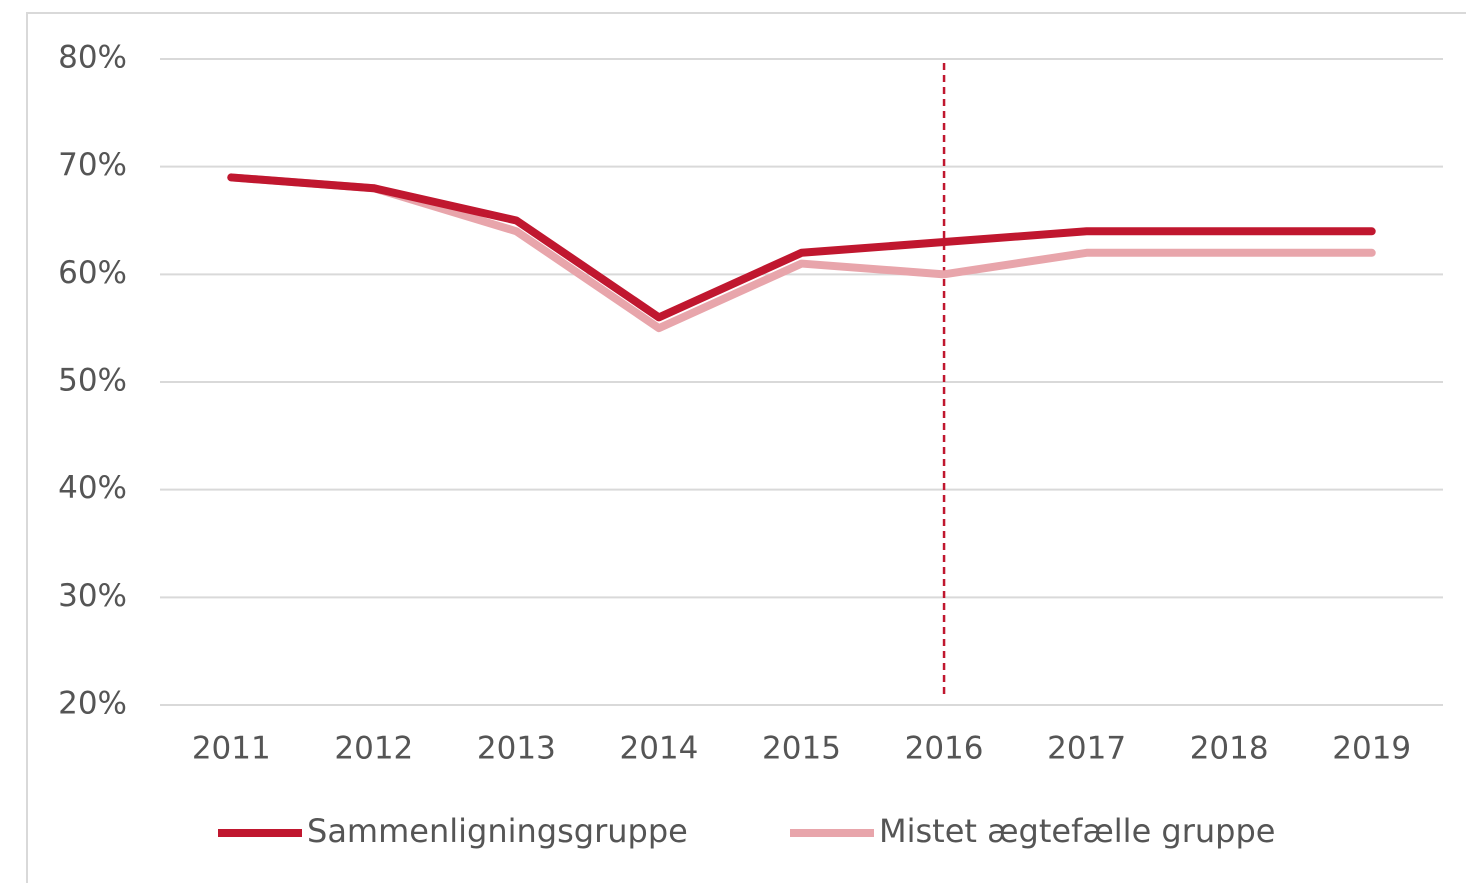 The width and height of the screenshot is (1466, 883). Describe the element at coordinates (944, 749) in the screenshot. I see `x-tick-label: 2016` at that location.